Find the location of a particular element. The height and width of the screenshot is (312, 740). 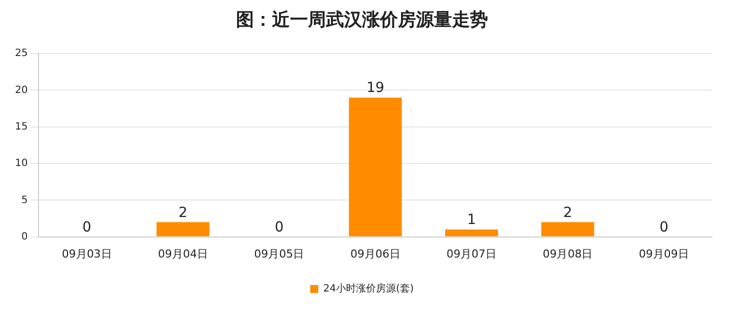

x-tick-label: 09月04日 is located at coordinates (183, 253).